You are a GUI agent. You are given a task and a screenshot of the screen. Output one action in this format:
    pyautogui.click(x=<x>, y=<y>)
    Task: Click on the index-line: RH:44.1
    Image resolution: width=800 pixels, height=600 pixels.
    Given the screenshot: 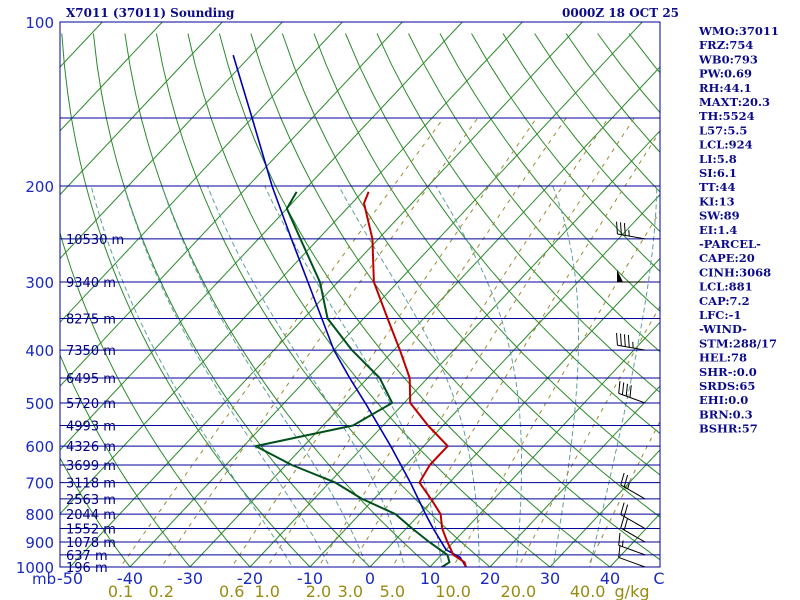 What is the action you would take?
    pyautogui.click(x=725, y=88)
    